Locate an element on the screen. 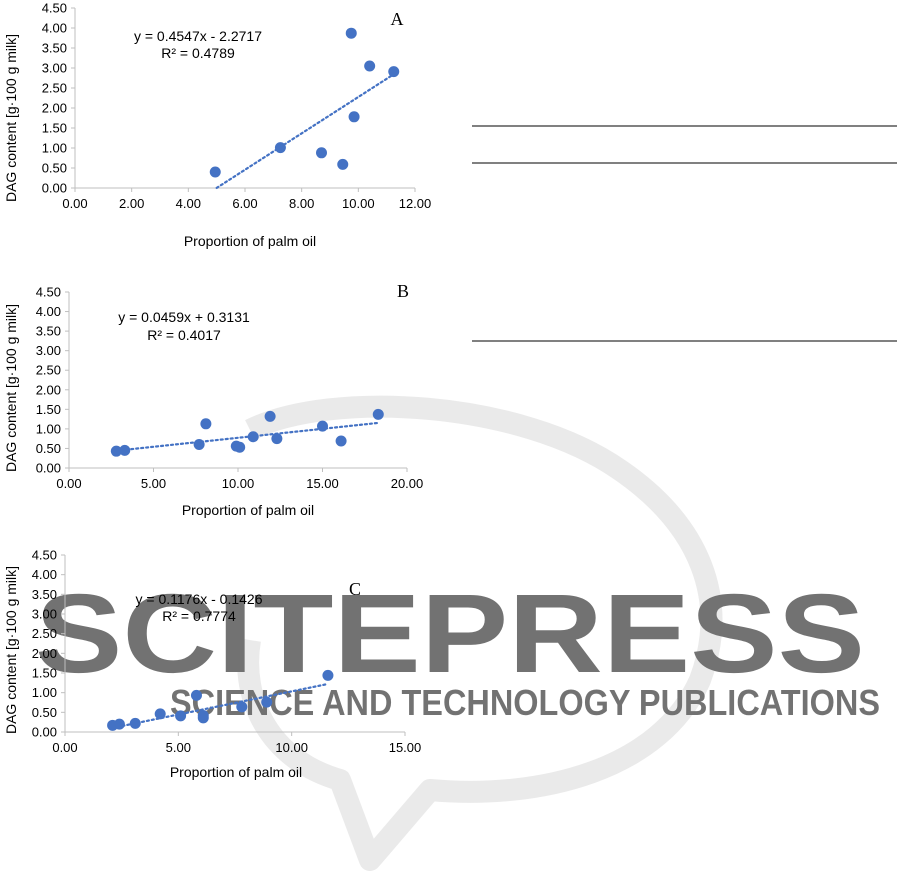  y-tick-label-a: 1.50 is located at coordinates (54, 128).